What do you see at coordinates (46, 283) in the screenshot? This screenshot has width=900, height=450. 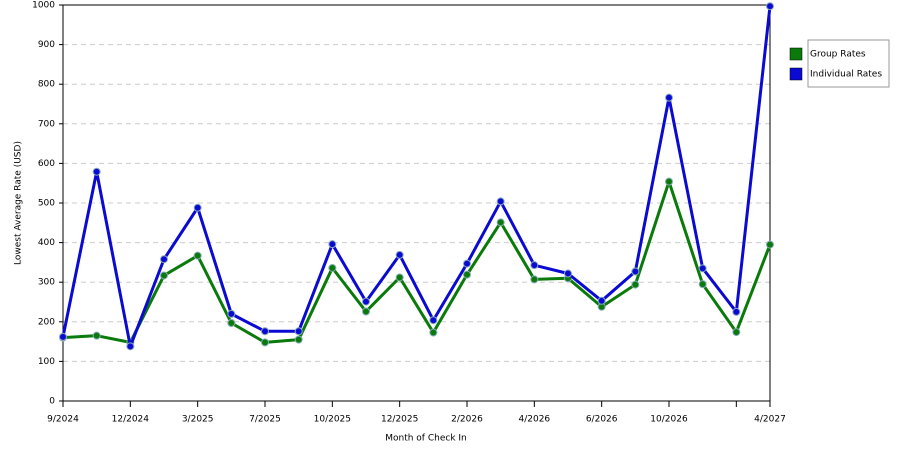 I see `y-tick-label: 300` at bounding box center [46, 283].